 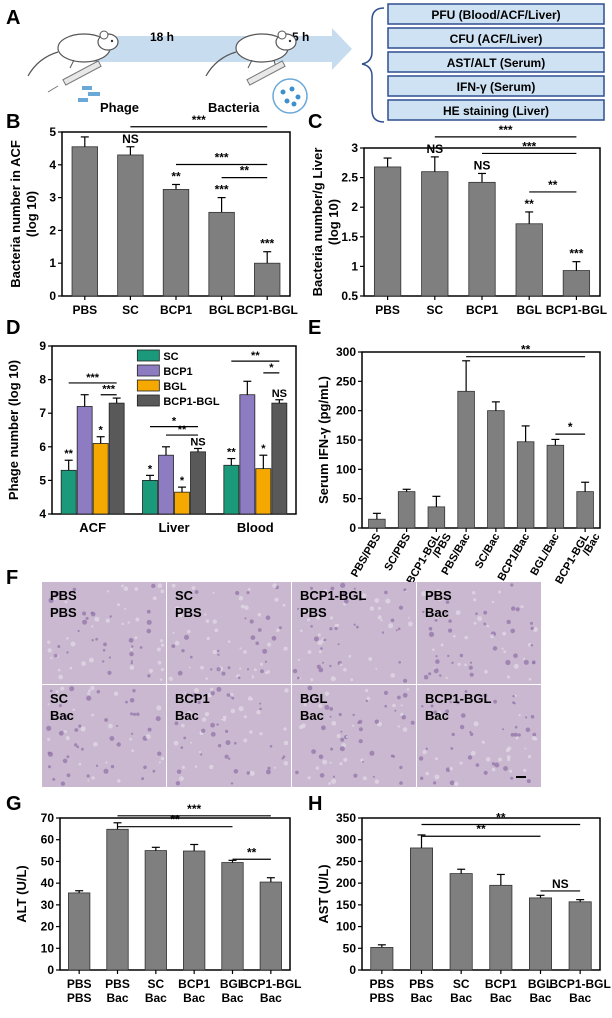 I want to click on y-axis-label-0: Phage number (log 10), so click(x=13, y=430).